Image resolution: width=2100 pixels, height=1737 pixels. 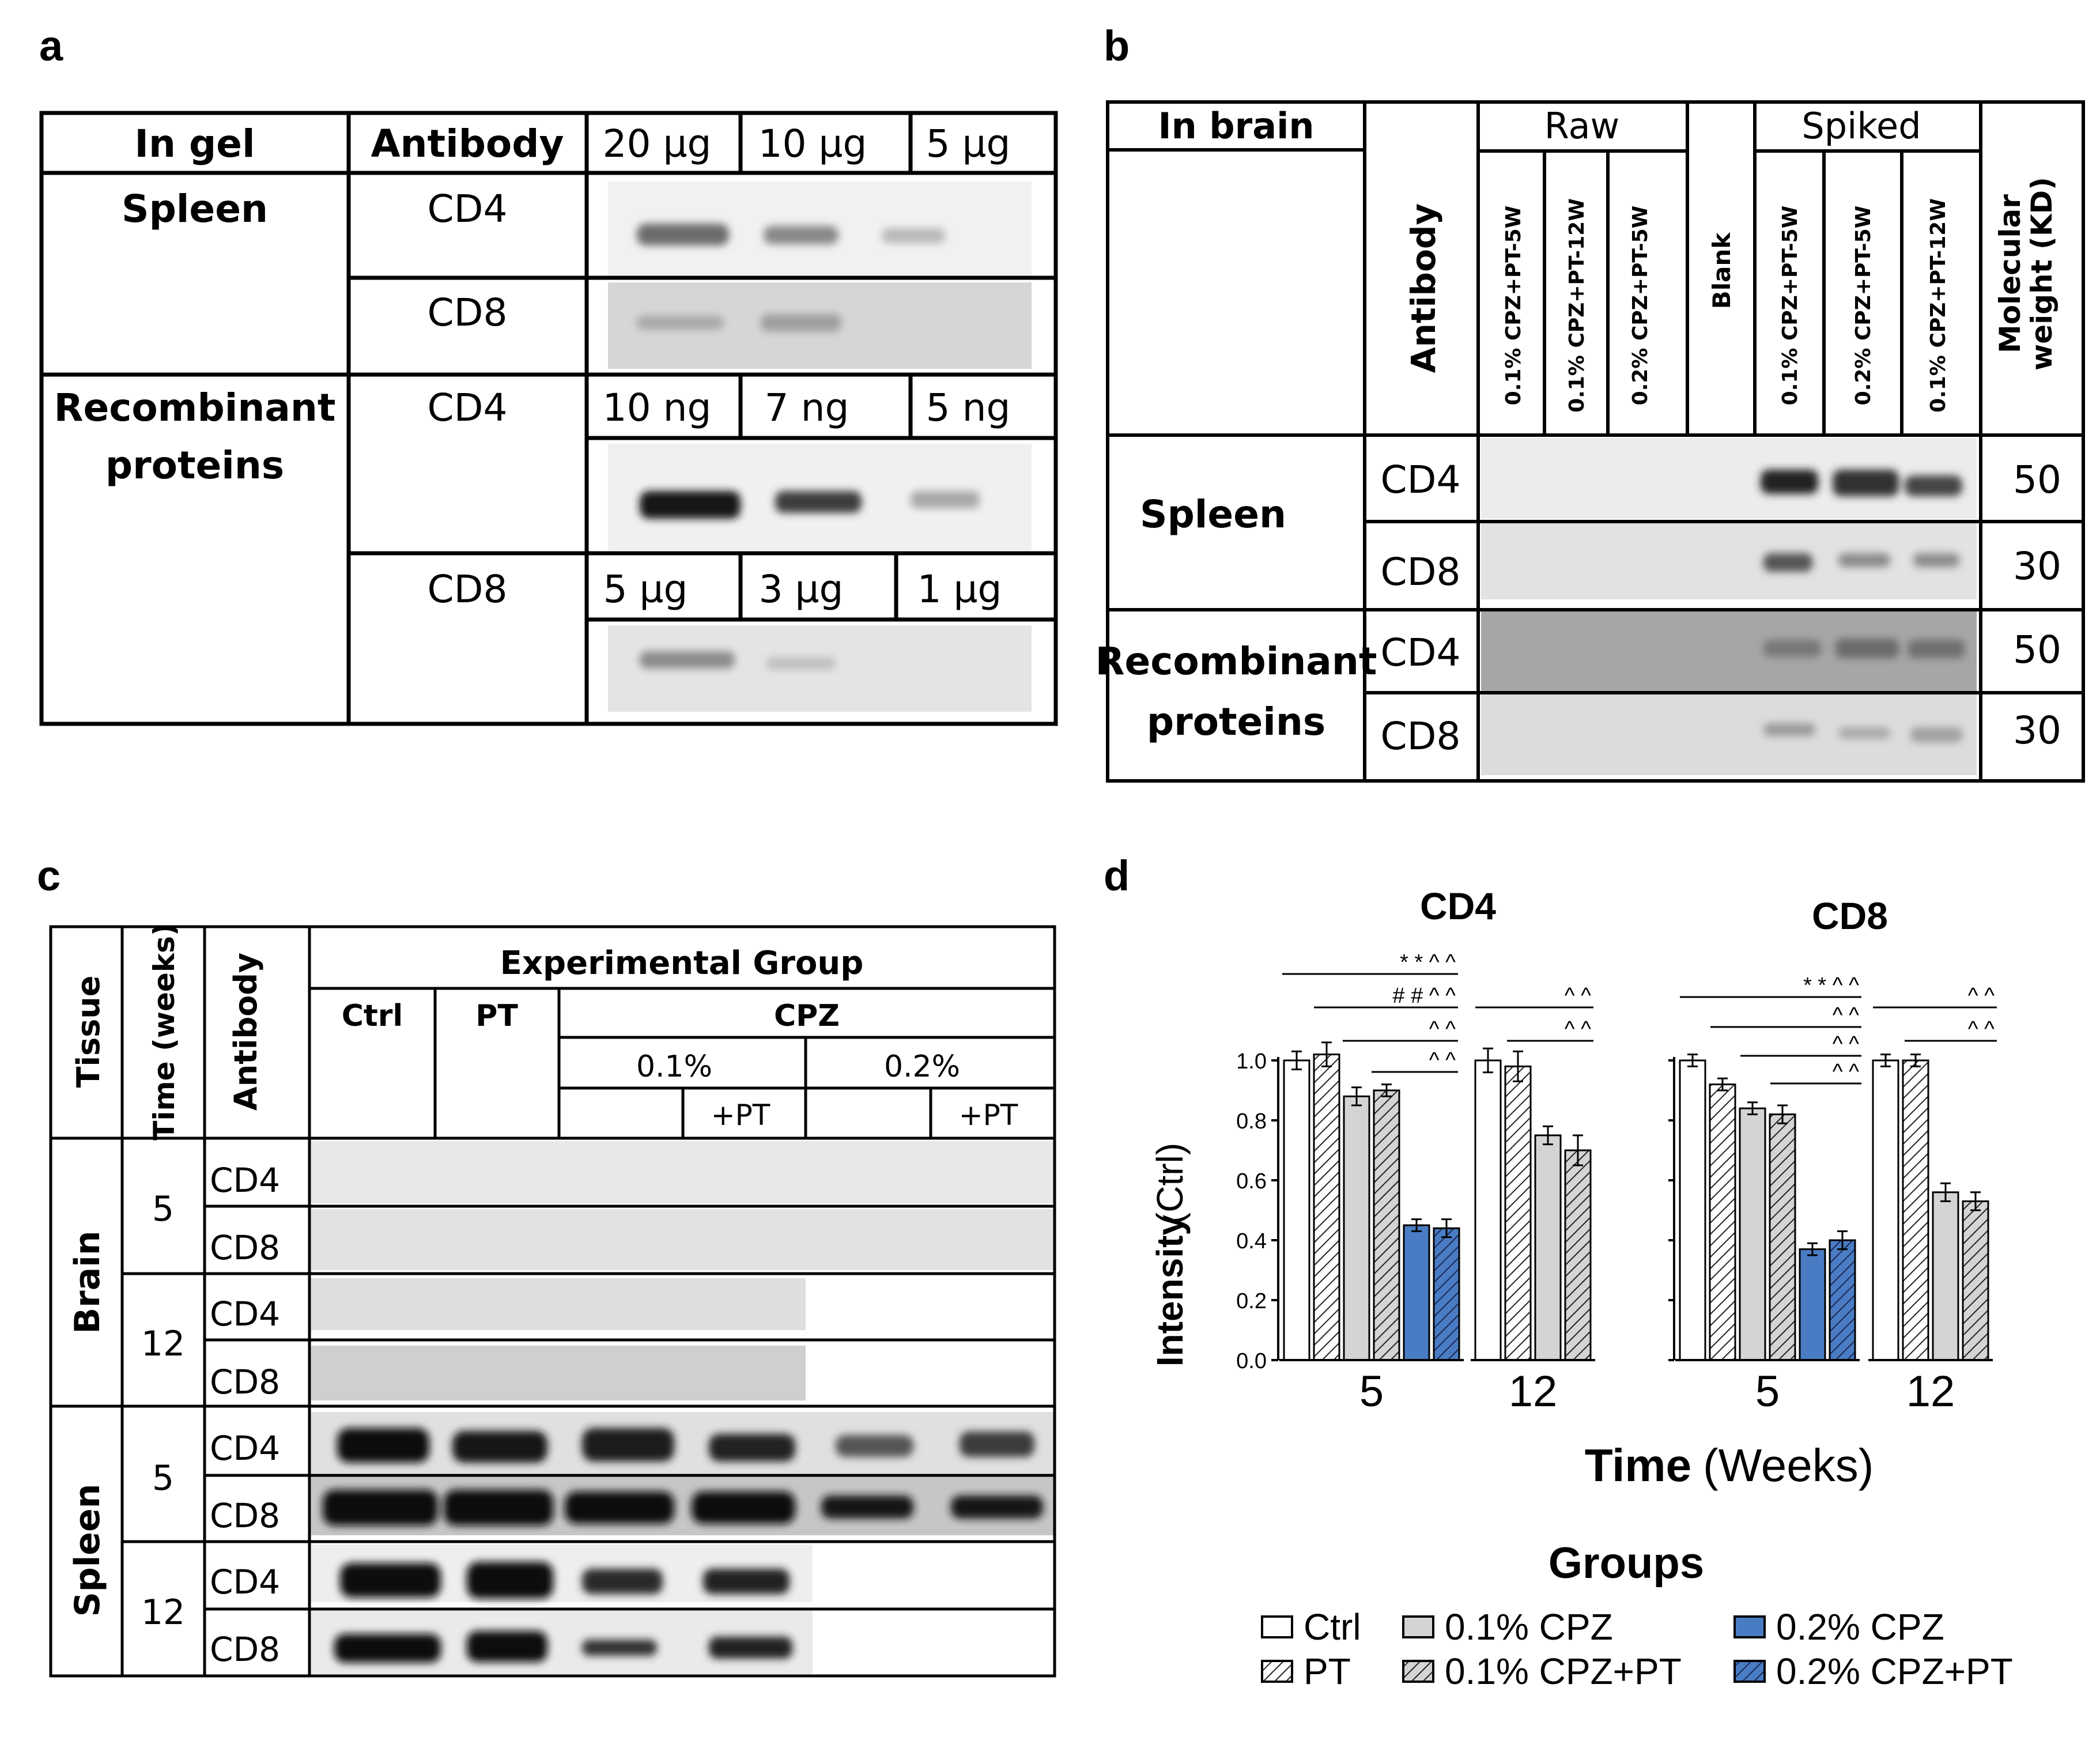 I want to click on a-dose: 7 ng, so click(x=807, y=408).